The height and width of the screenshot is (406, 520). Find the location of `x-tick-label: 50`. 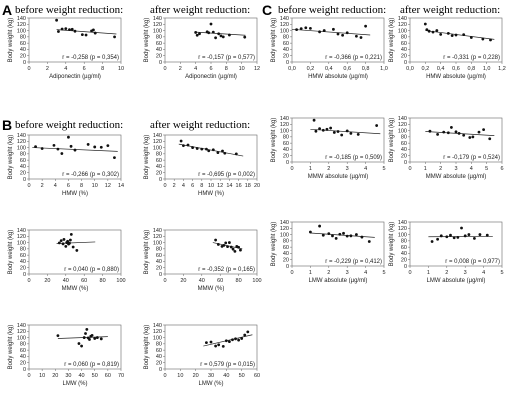

x-tick-label: 50 is located at coordinates (242, 376).